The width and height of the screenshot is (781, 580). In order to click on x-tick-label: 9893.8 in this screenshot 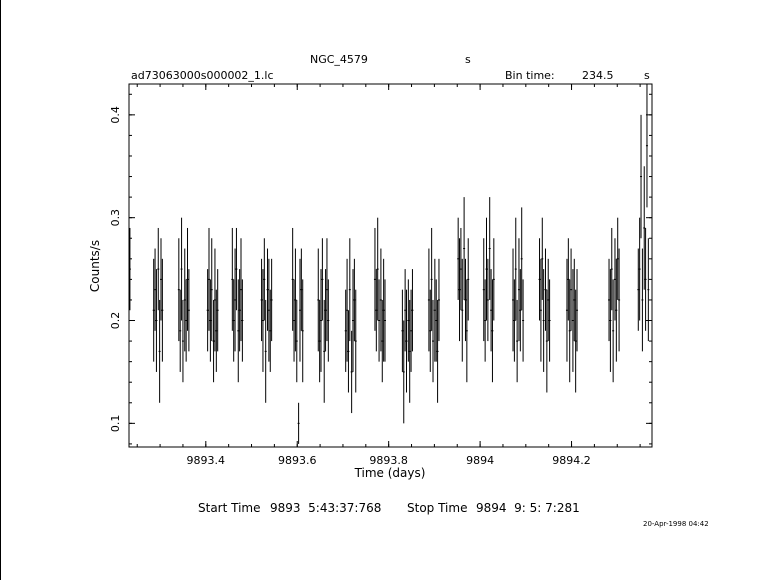, I will do `click(388, 460)`.